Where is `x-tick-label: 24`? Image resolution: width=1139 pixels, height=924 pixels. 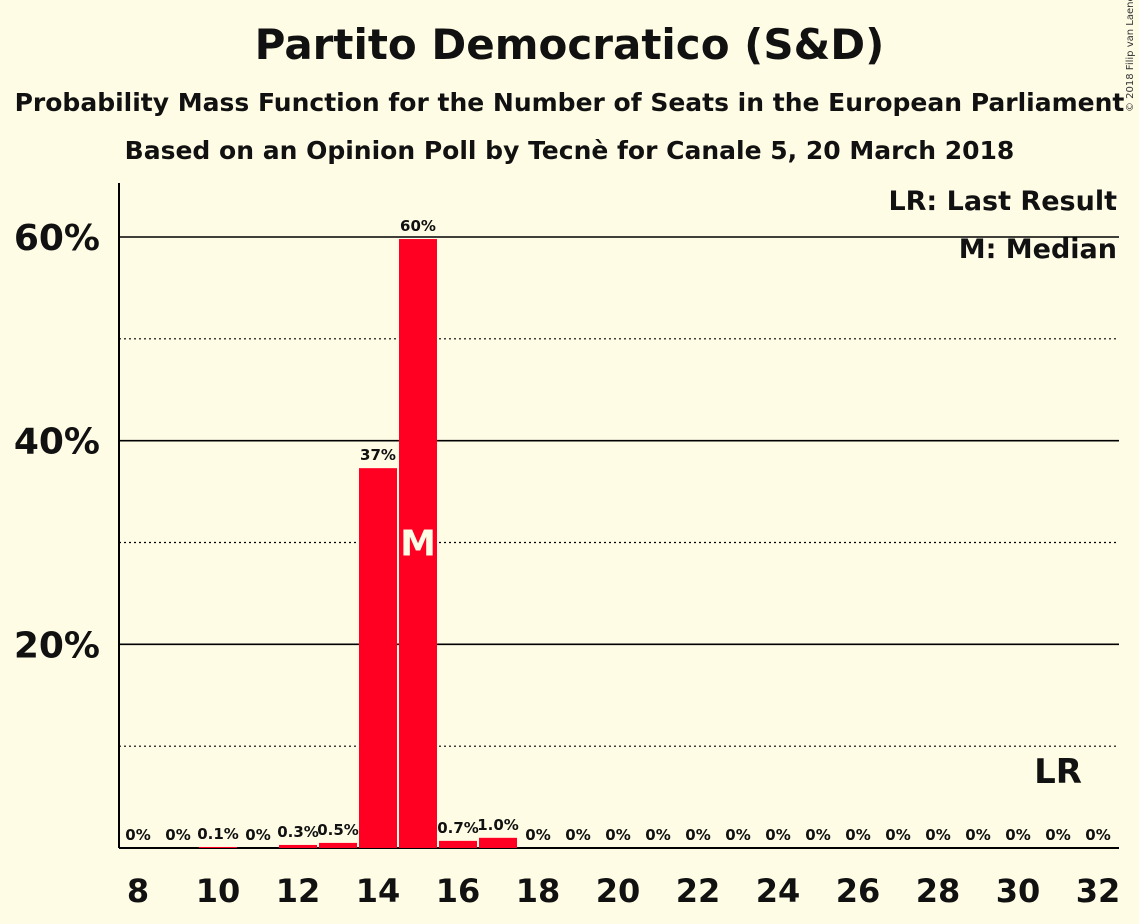
x-tick-label: 24 is located at coordinates (778, 891).